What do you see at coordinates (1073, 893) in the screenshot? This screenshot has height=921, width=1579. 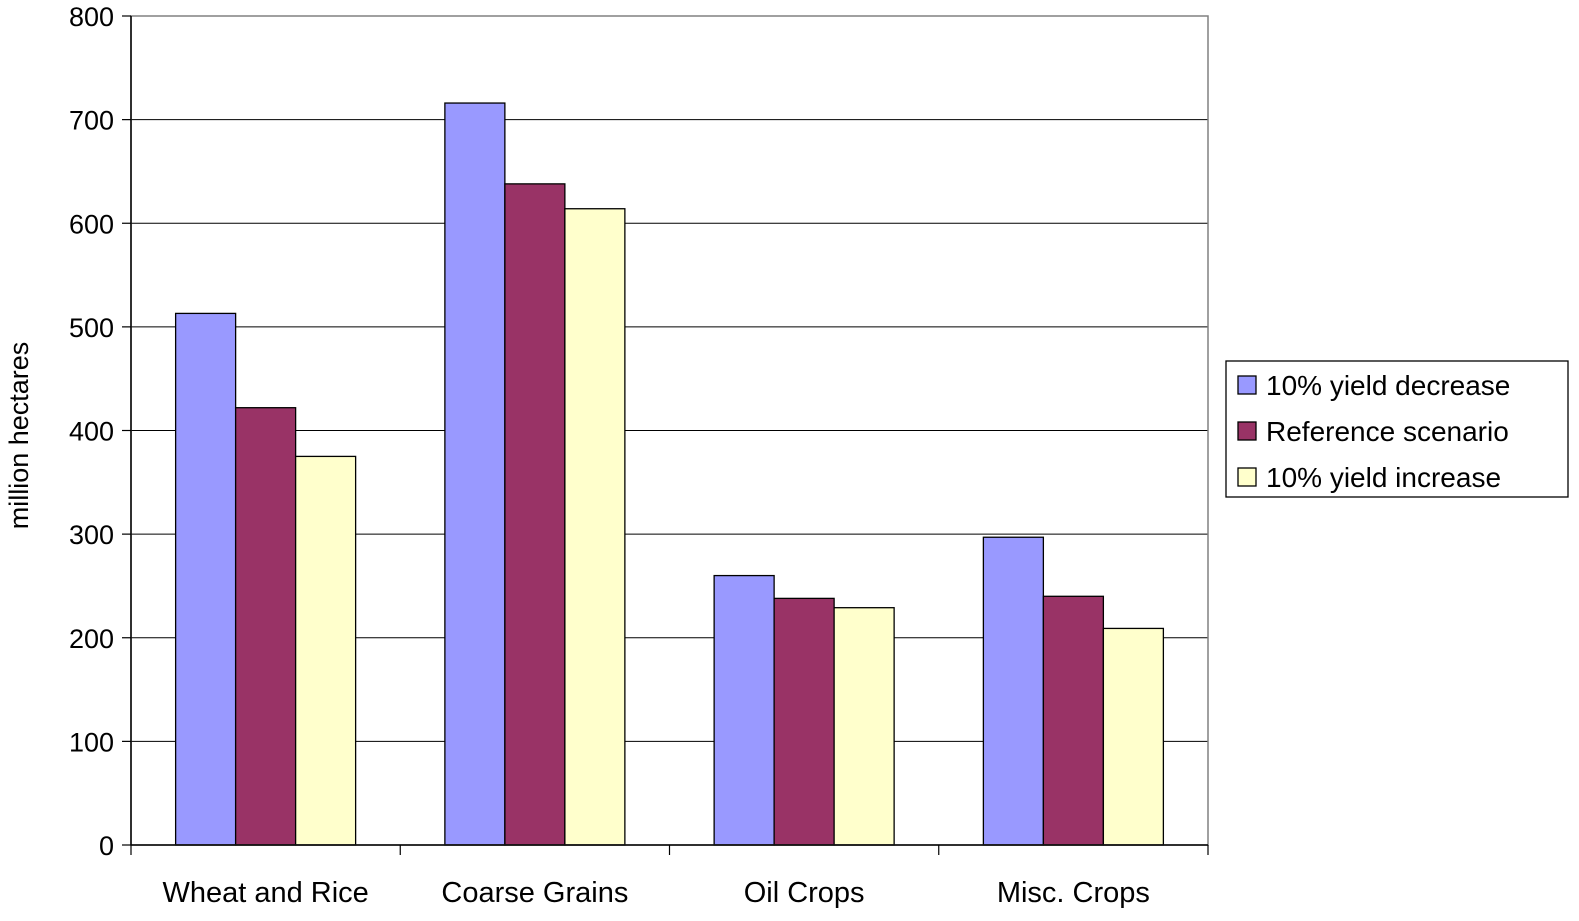 I see `x-tick-label: Misc. Crops` at bounding box center [1073, 893].